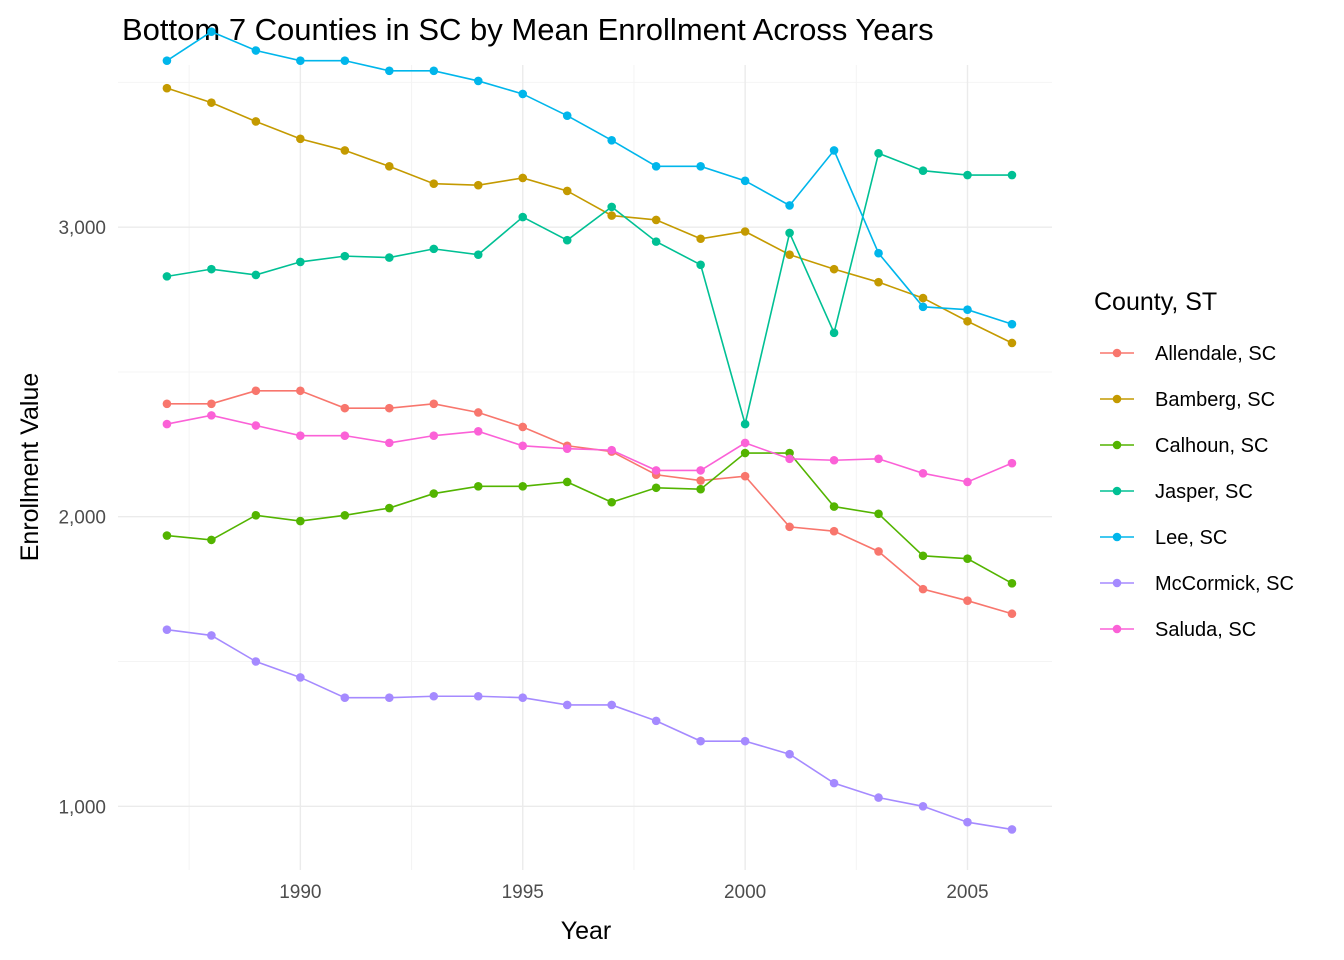 The image size is (1344, 960). I want to click on y-axis-ticks: 1,000 2,000 3,000, so click(82, 518).